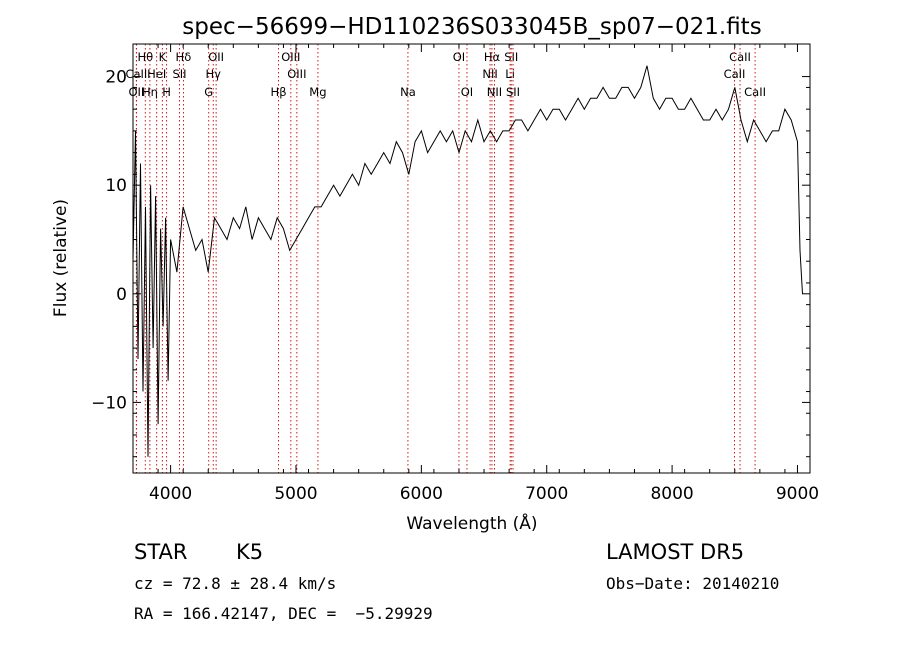  What do you see at coordinates (208, 92) in the screenshot?
I see `emission-line-label: G` at bounding box center [208, 92].